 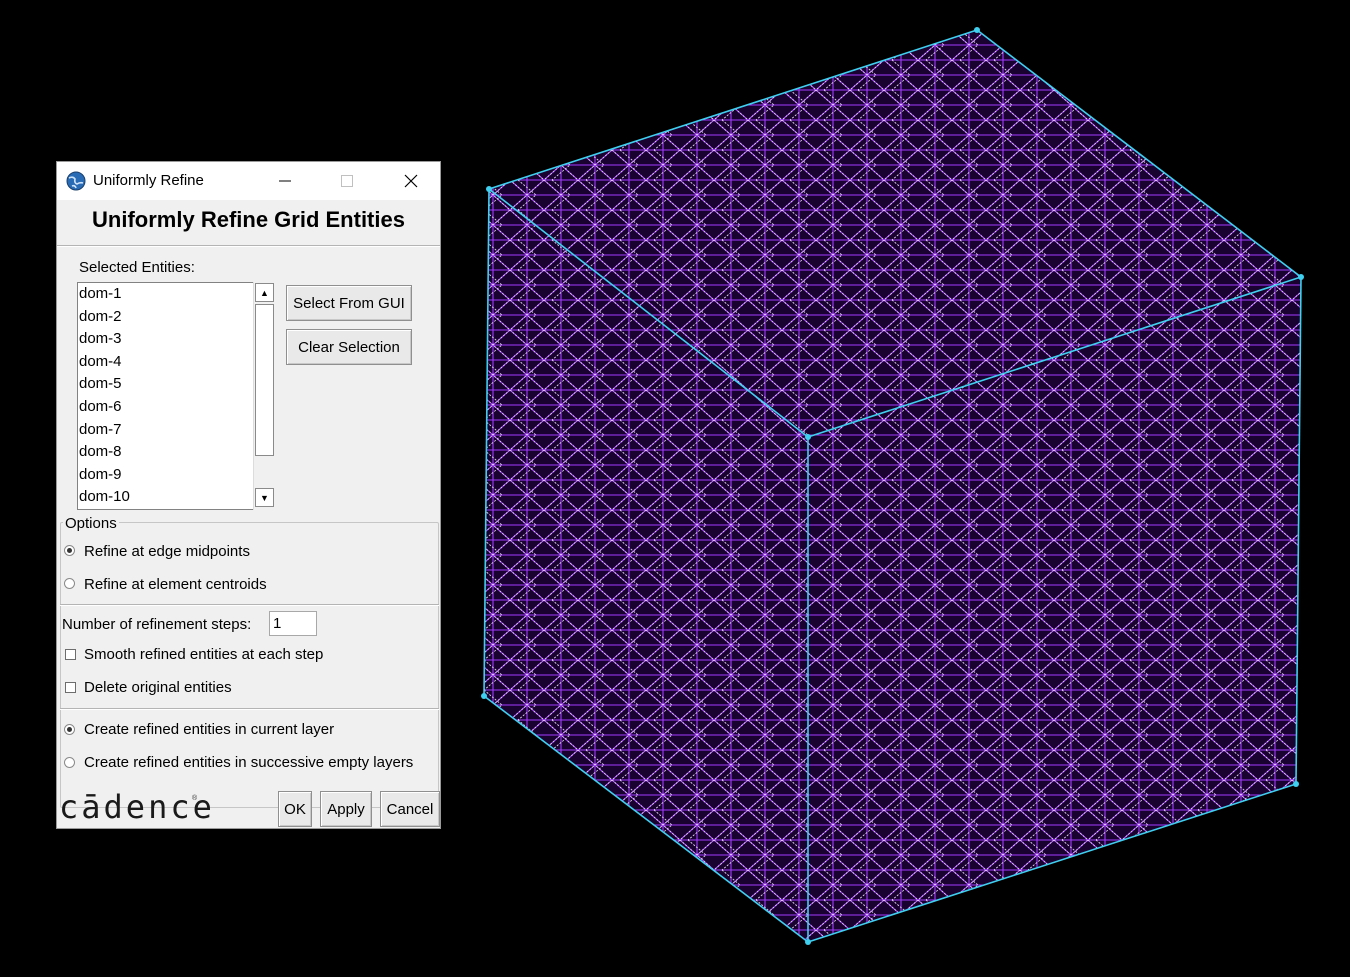 I want to click on options-label: Options, so click(x=91, y=523).